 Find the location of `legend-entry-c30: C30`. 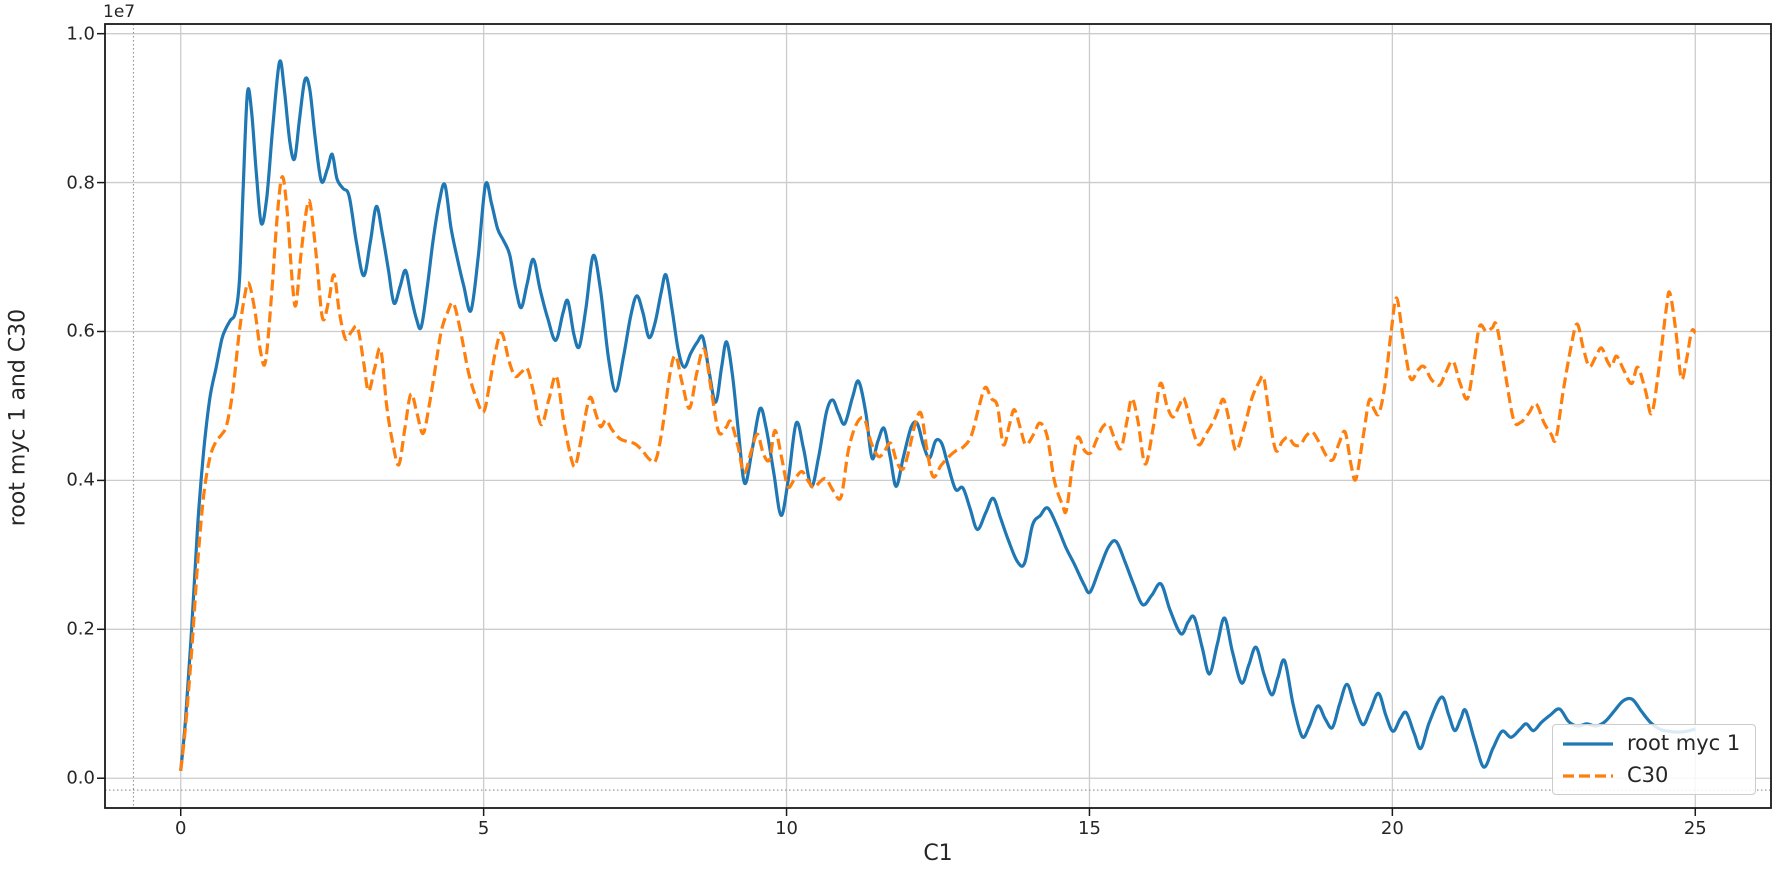

legend-entry-c30: C30 is located at coordinates (1654, 776).